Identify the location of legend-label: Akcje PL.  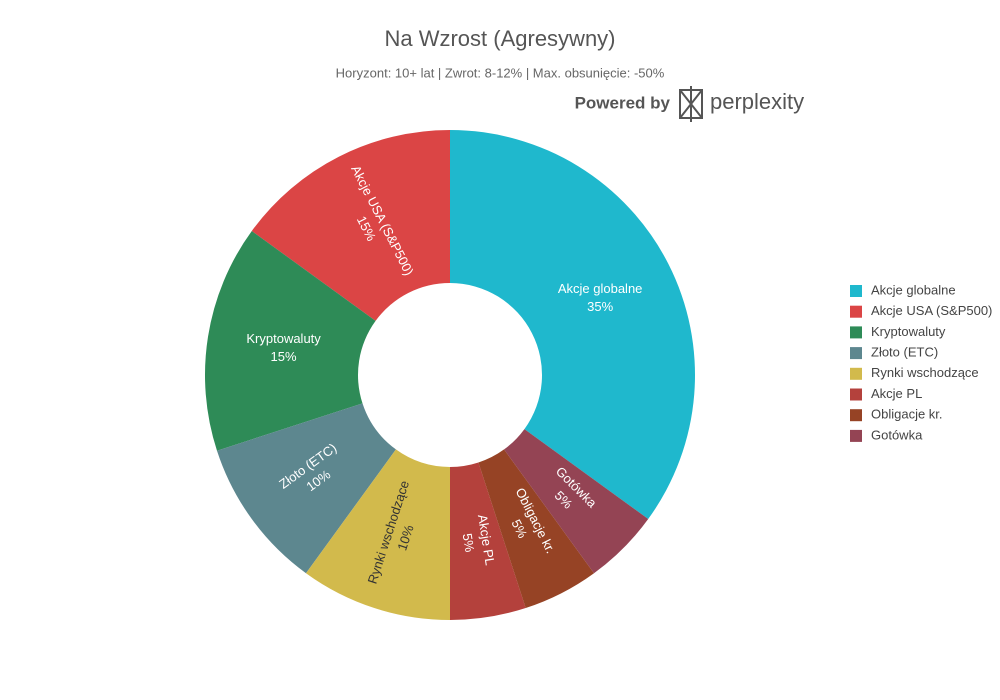
(896, 393).